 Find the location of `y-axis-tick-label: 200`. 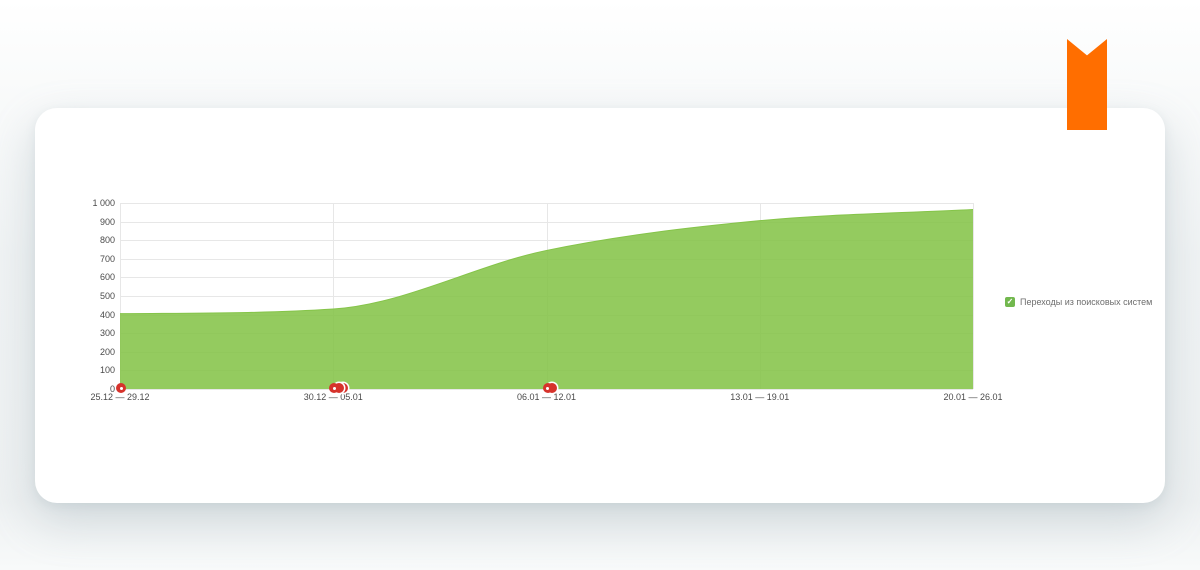

y-axis-tick-label: 200 is located at coordinates (107, 351).